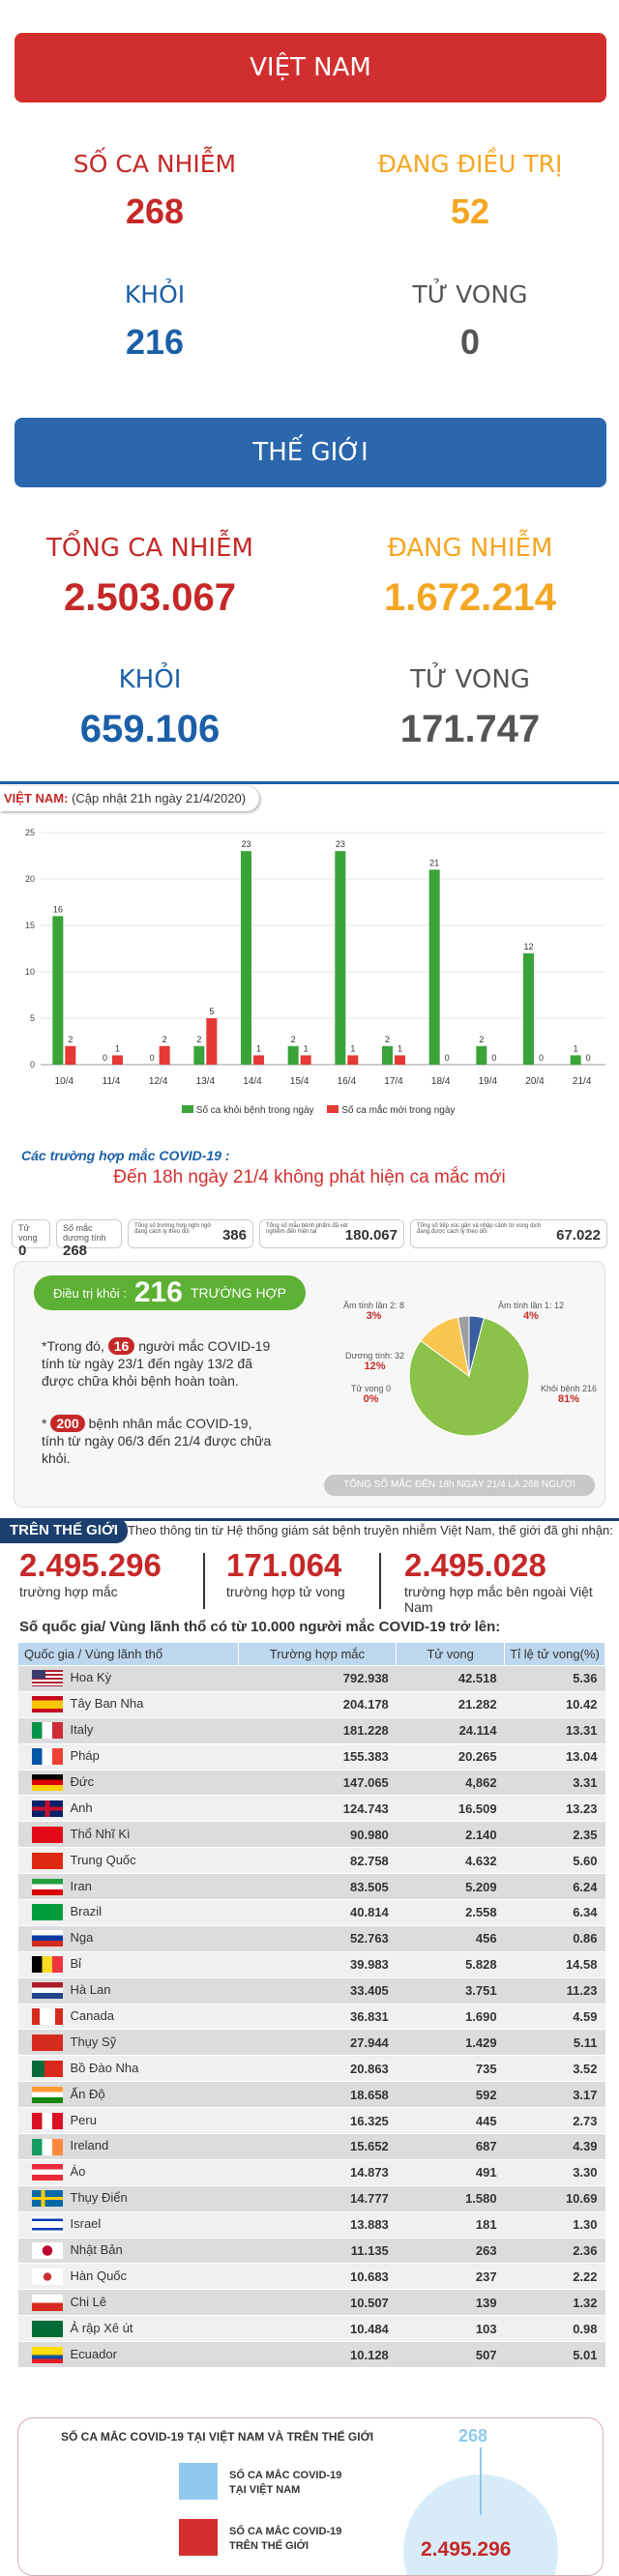  Describe the element at coordinates (554, 1835) in the screenshot. I see `rate-cell: 2.35` at that location.